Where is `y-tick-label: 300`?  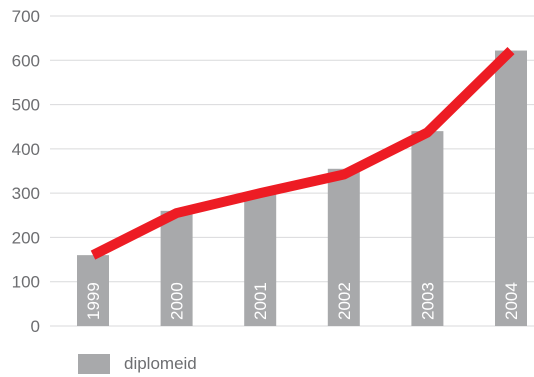 y-tick-label: 300 is located at coordinates (26, 193).